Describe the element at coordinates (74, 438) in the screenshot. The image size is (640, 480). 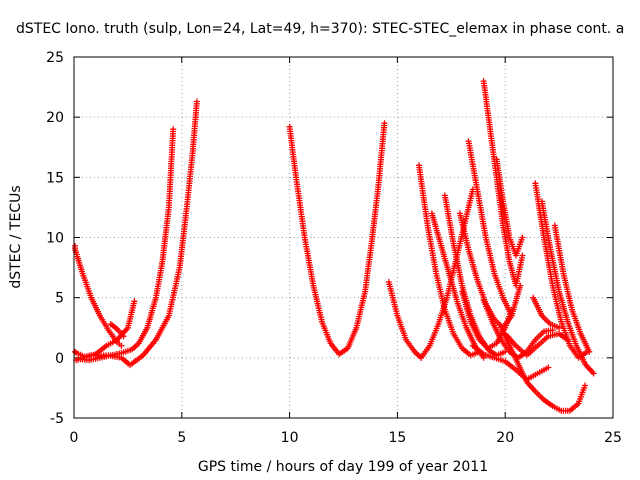
I see `x-tick-label: 0` at that location.